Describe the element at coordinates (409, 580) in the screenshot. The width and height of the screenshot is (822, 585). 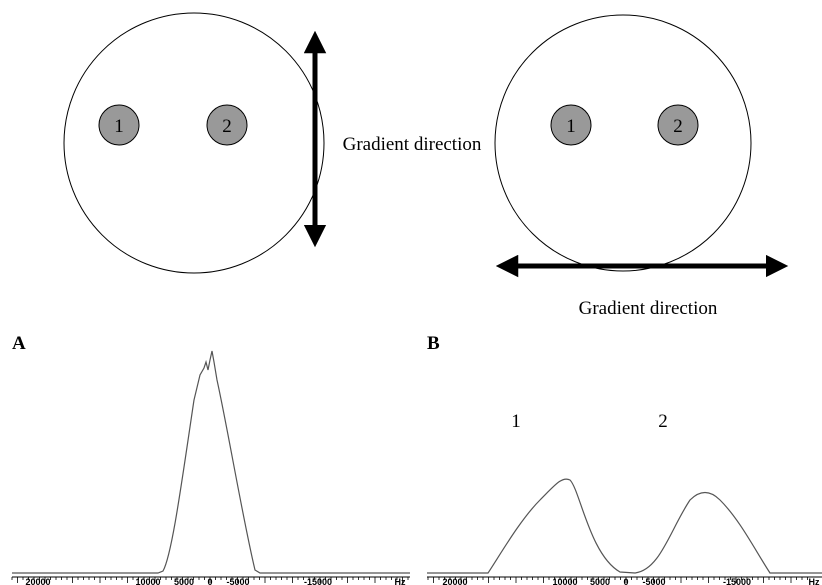
I see `axis-ticks` at that location.